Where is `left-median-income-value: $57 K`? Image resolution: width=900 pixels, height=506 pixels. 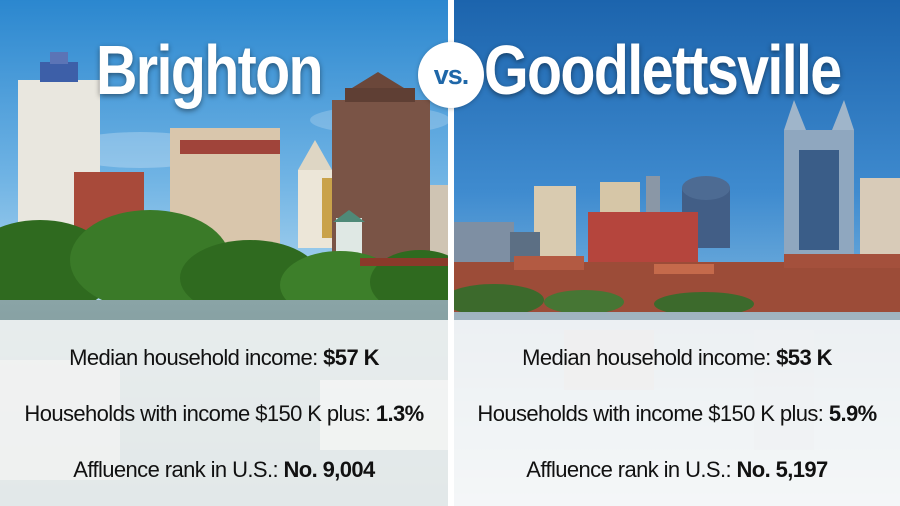 left-median-income-value: $57 K is located at coordinates (351, 357).